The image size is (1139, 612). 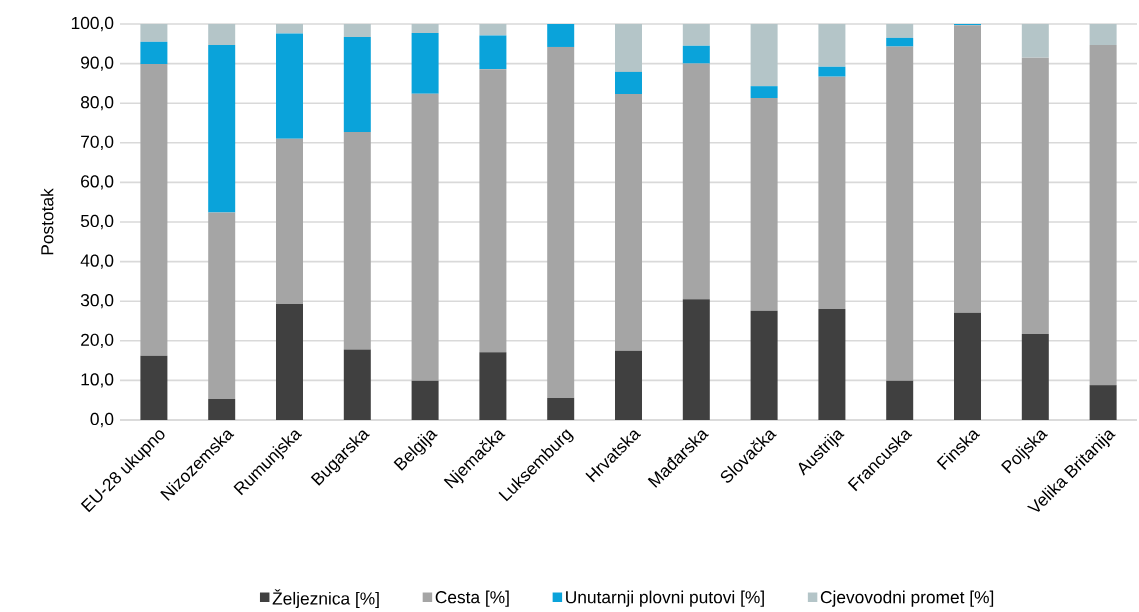 I want to click on legend-label: Cesta [%], so click(x=472, y=598).